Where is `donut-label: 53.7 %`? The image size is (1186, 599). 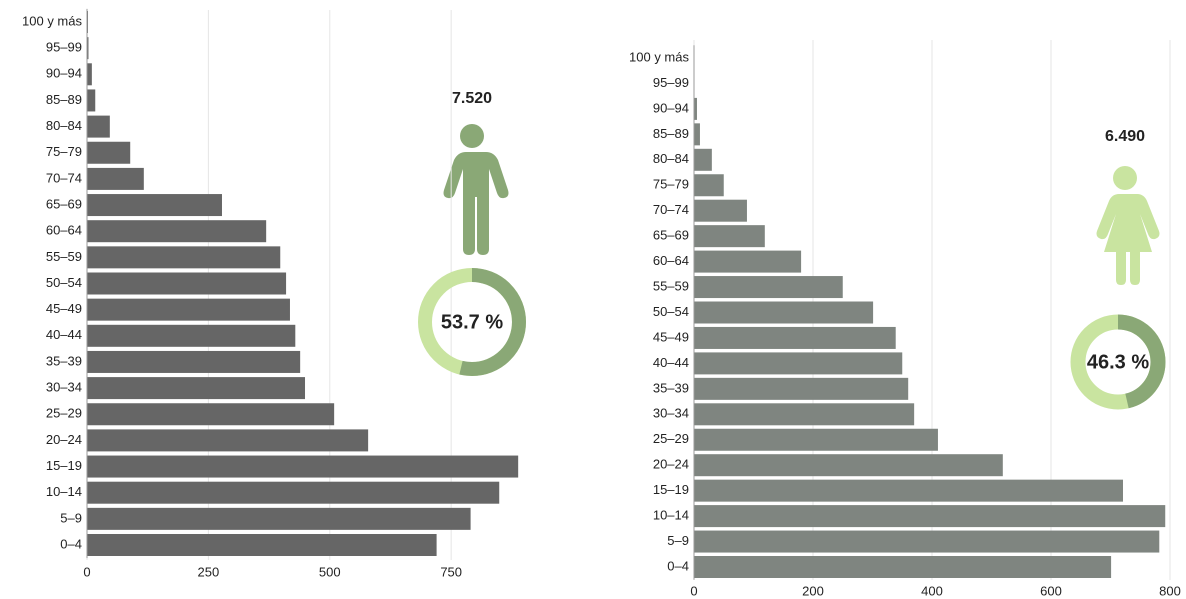 donut-label: 53.7 % is located at coordinates (472, 322).